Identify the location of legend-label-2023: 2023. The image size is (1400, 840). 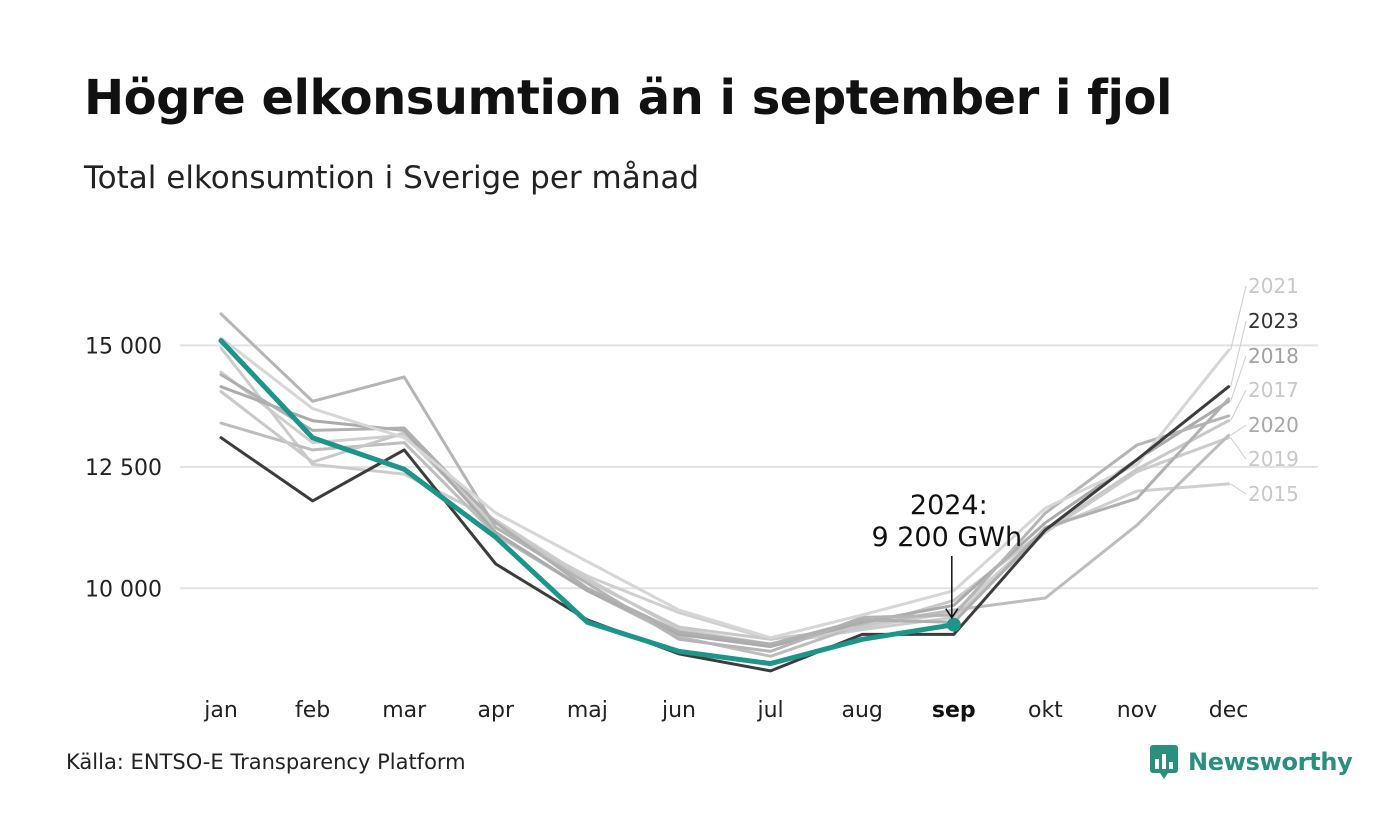
(1273, 321).